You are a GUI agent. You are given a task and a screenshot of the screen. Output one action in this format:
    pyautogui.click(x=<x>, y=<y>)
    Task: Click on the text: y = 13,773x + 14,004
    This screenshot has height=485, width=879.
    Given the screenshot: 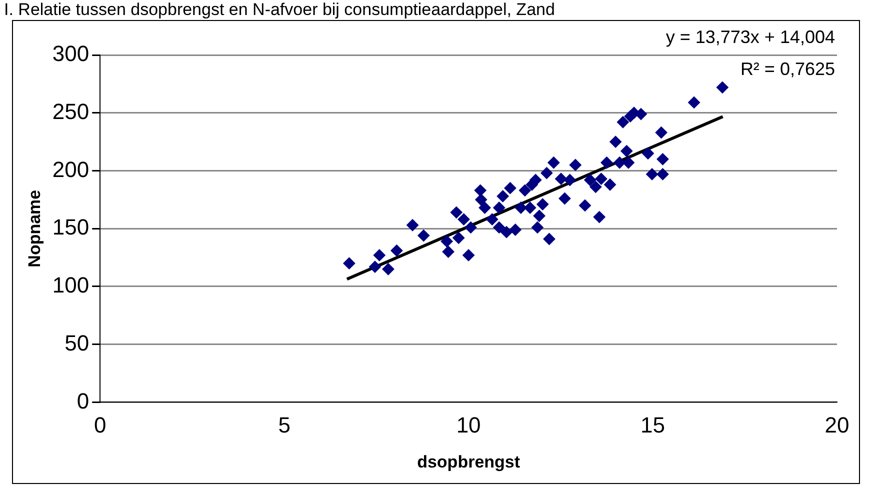 What is the action you would take?
    pyautogui.click(x=750, y=36)
    